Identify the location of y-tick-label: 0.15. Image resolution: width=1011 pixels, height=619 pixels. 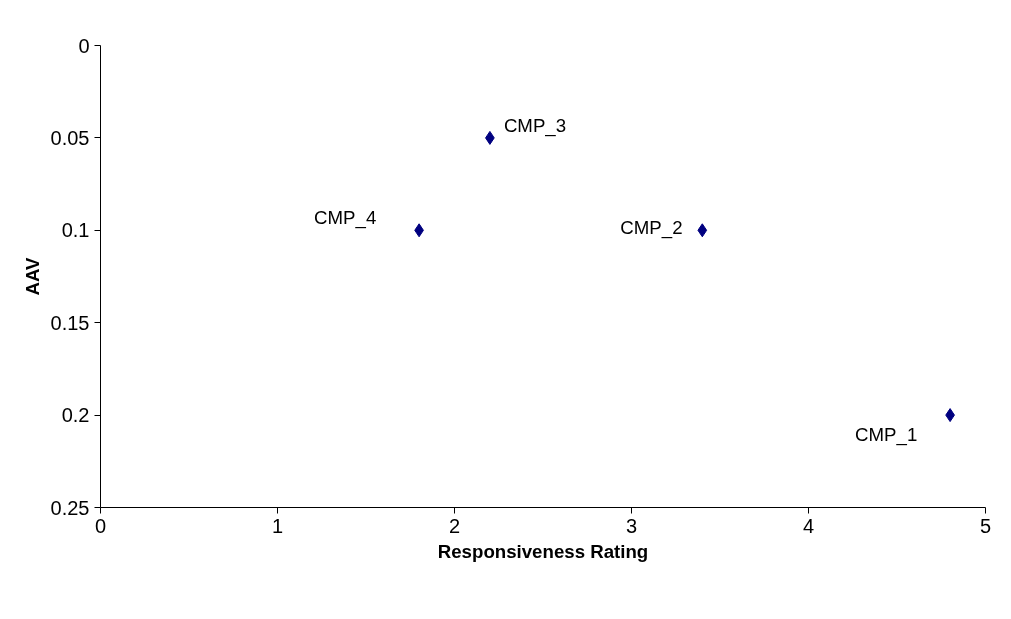
(70, 322).